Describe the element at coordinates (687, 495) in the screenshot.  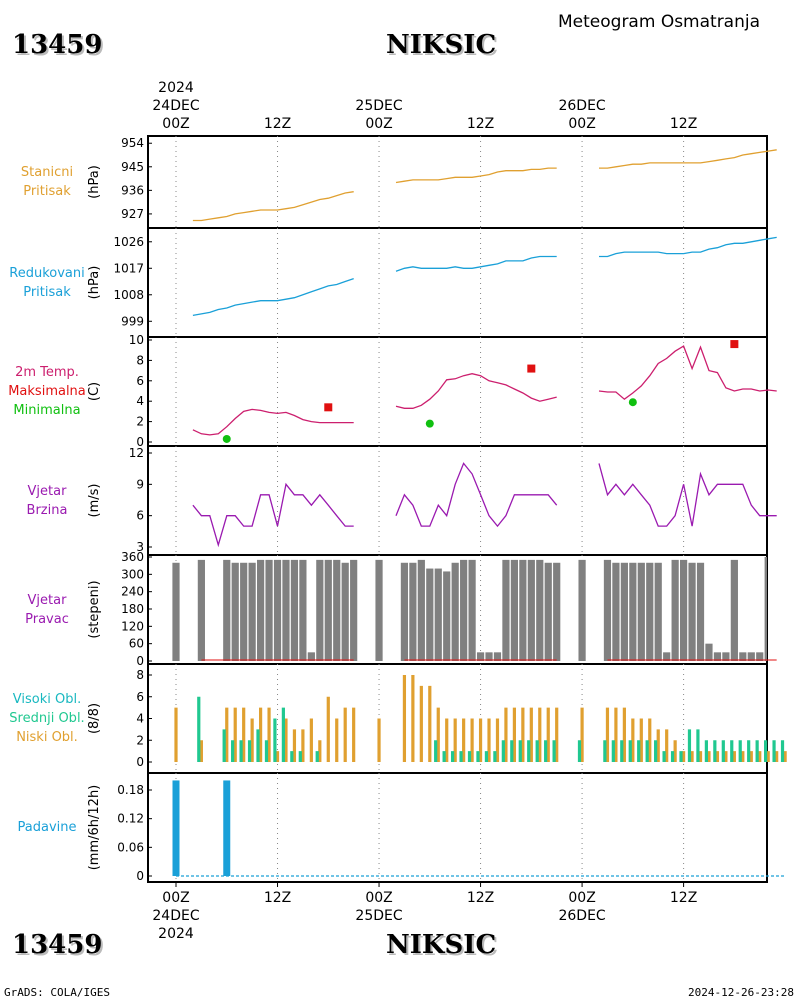
I see `wind_speed-line` at that location.